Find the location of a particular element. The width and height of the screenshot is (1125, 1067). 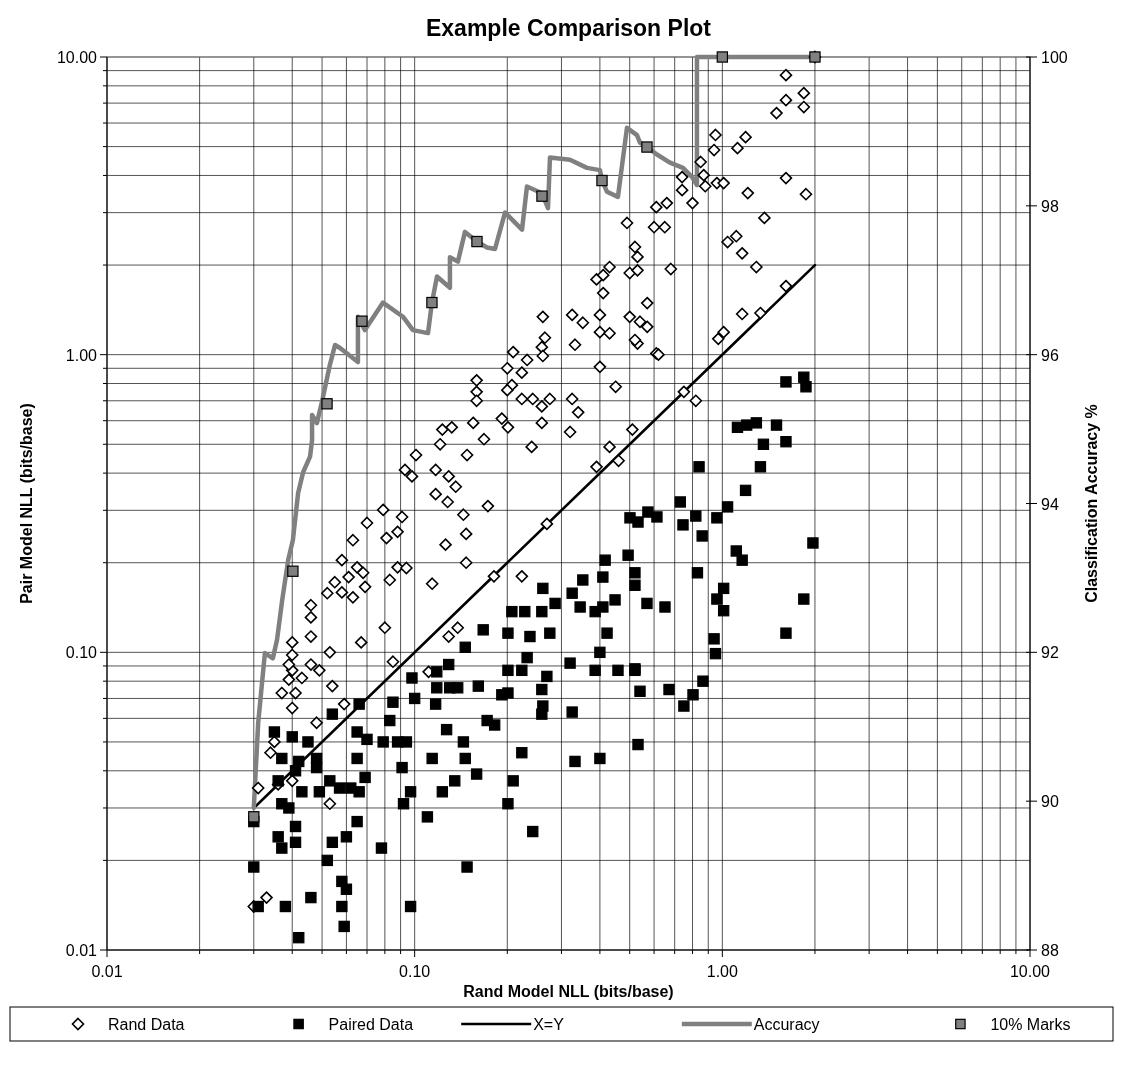

y2-tick-label: 94 is located at coordinates (1050, 504).